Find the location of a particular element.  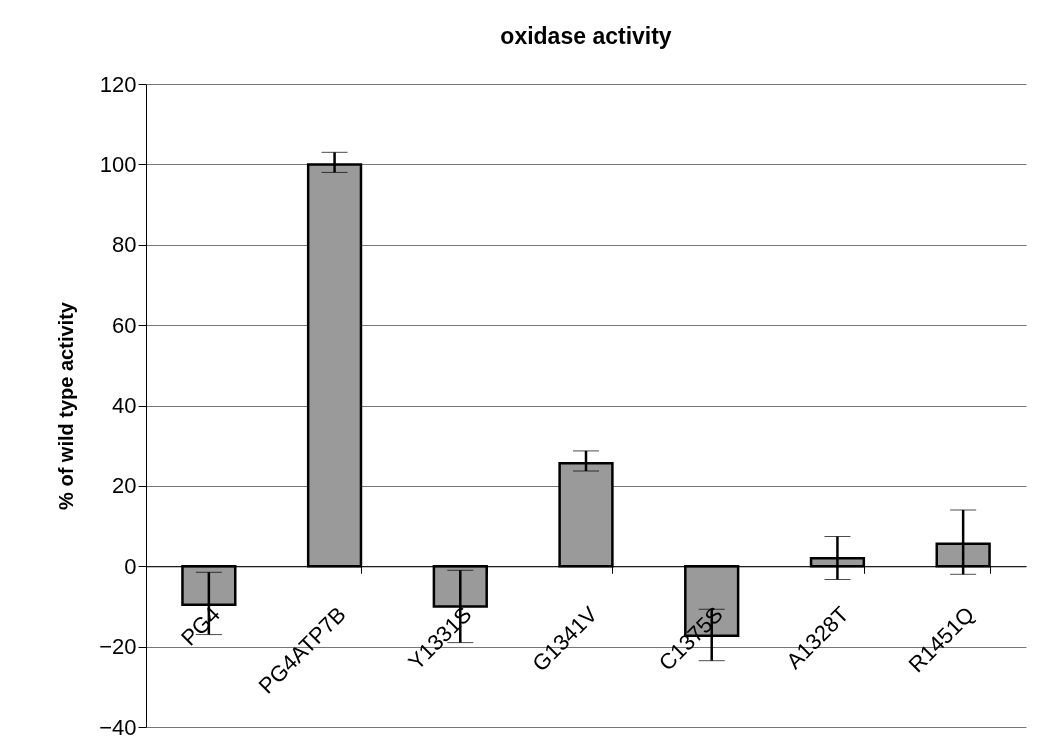

y-tick-label: 120 is located at coordinates (118, 84).